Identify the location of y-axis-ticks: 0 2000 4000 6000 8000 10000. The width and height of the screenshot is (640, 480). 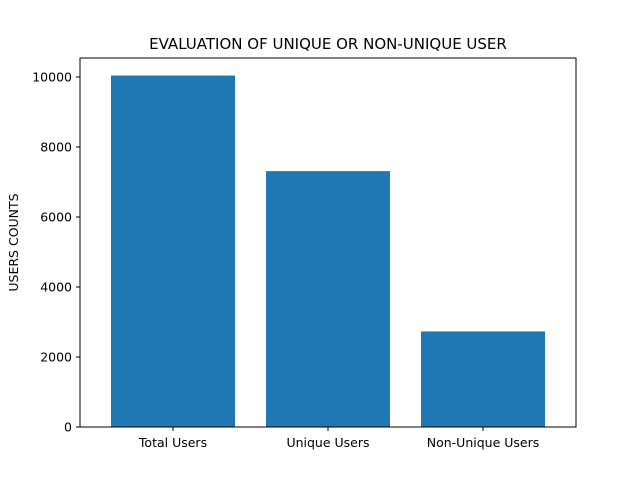
(56, 252).